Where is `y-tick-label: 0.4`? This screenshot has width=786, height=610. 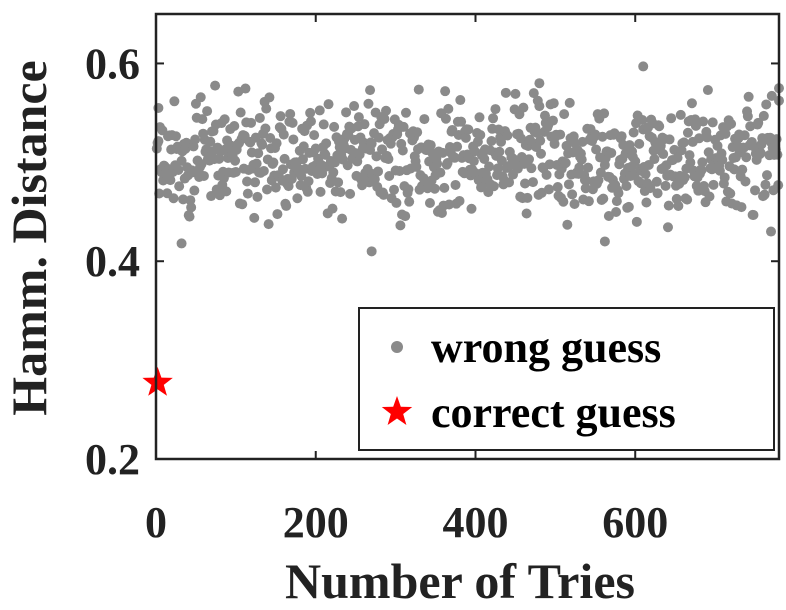
y-tick-label: 0.4 is located at coordinates (112, 261).